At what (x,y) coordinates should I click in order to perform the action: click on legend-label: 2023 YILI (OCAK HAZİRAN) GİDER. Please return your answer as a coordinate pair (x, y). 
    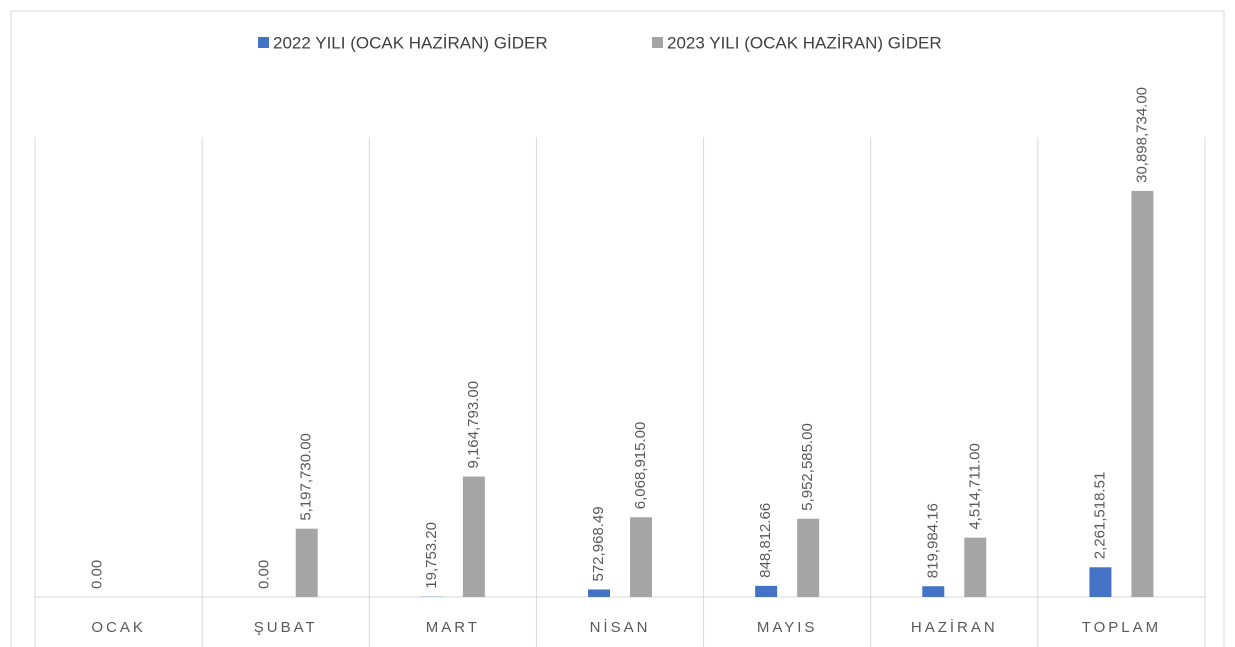
    Looking at the image, I should click on (804, 42).